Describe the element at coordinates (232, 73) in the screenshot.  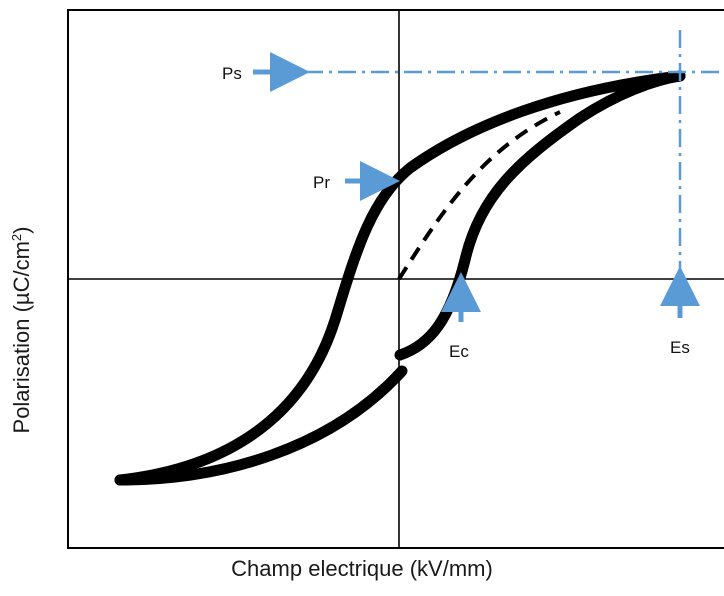
I see `ps-label: Ps` at that location.